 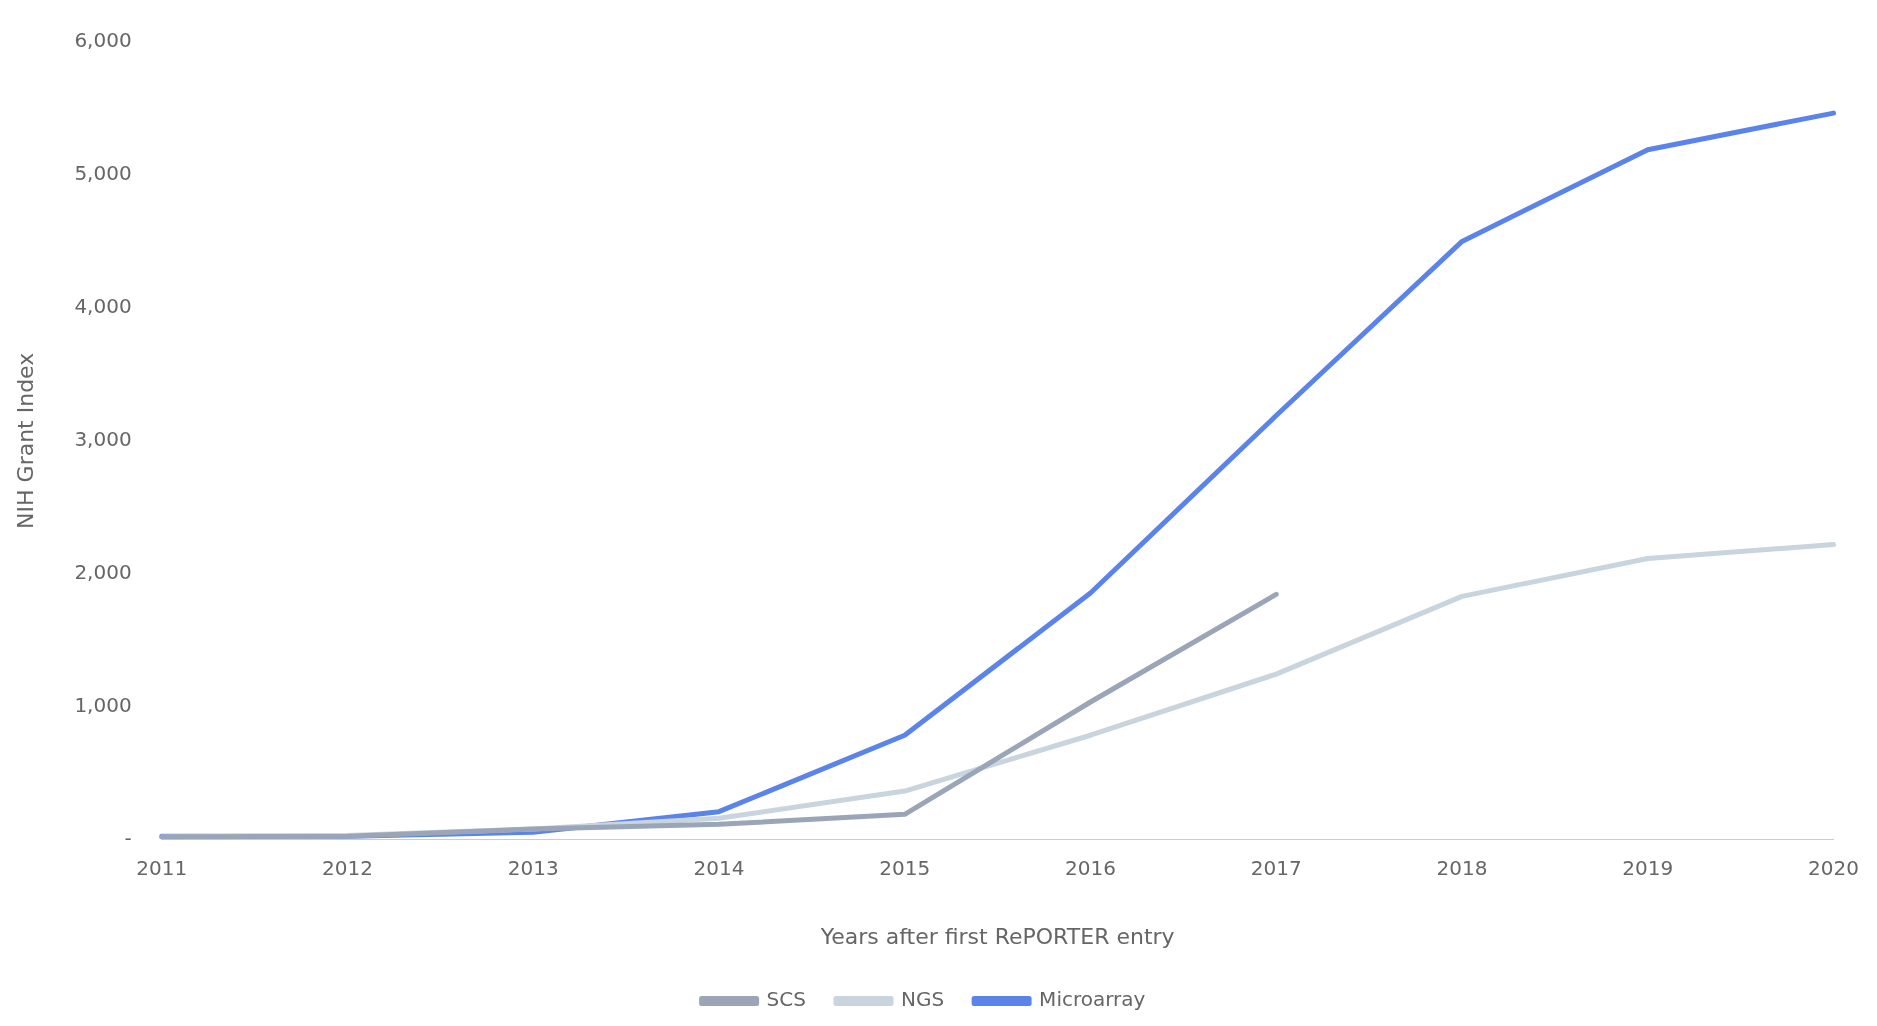 What do you see at coordinates (25, 440) in the screenshot?
I see `y-axis-title: NIH Grant Index` at bounding box center [25, 440].